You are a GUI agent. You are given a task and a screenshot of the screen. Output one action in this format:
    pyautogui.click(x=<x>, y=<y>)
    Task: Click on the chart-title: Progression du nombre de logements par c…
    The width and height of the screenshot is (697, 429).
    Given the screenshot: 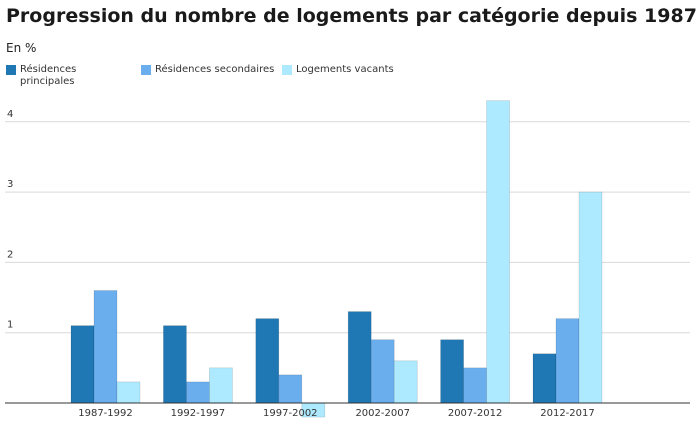 What is the action you would take?
    pyautogui.click(x=351, y=16)
    